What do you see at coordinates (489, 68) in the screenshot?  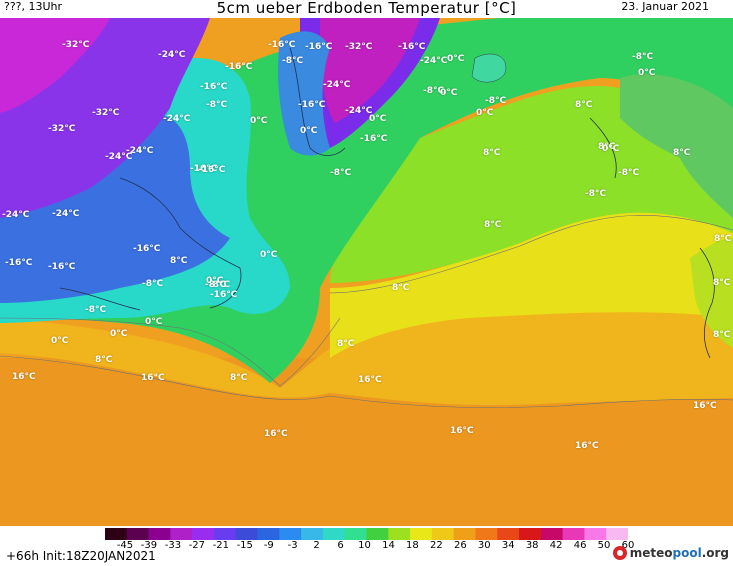 I see `iceland` at bounding box center [489, 68].